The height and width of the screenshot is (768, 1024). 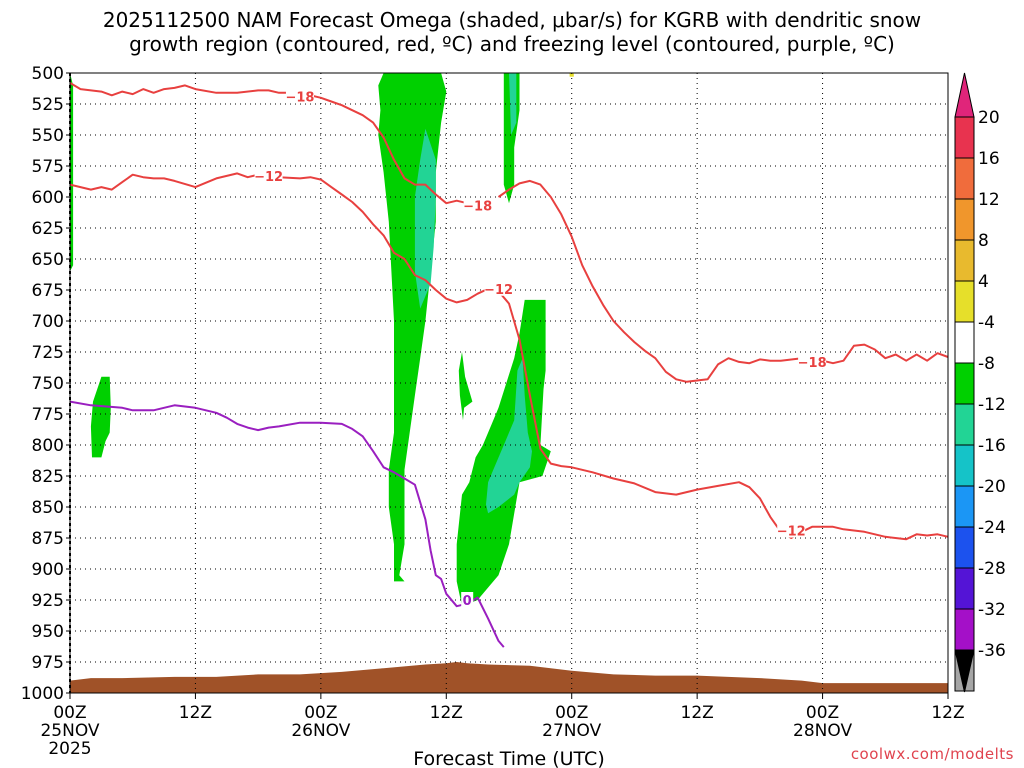 I want to click on y-tick-label-875: 875, so click(x=48, y=539).